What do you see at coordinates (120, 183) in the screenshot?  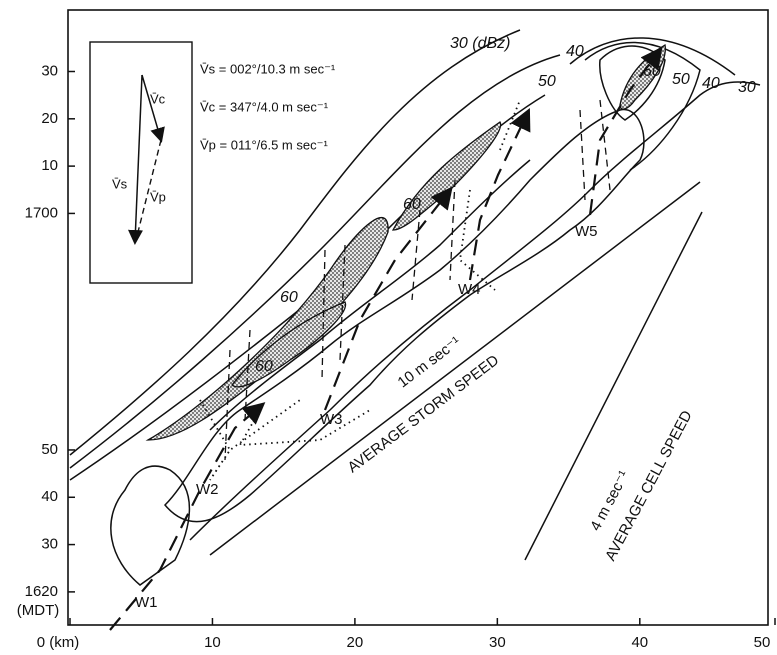 I see `vector-label: V̄s` at bounding box center [120, 183].